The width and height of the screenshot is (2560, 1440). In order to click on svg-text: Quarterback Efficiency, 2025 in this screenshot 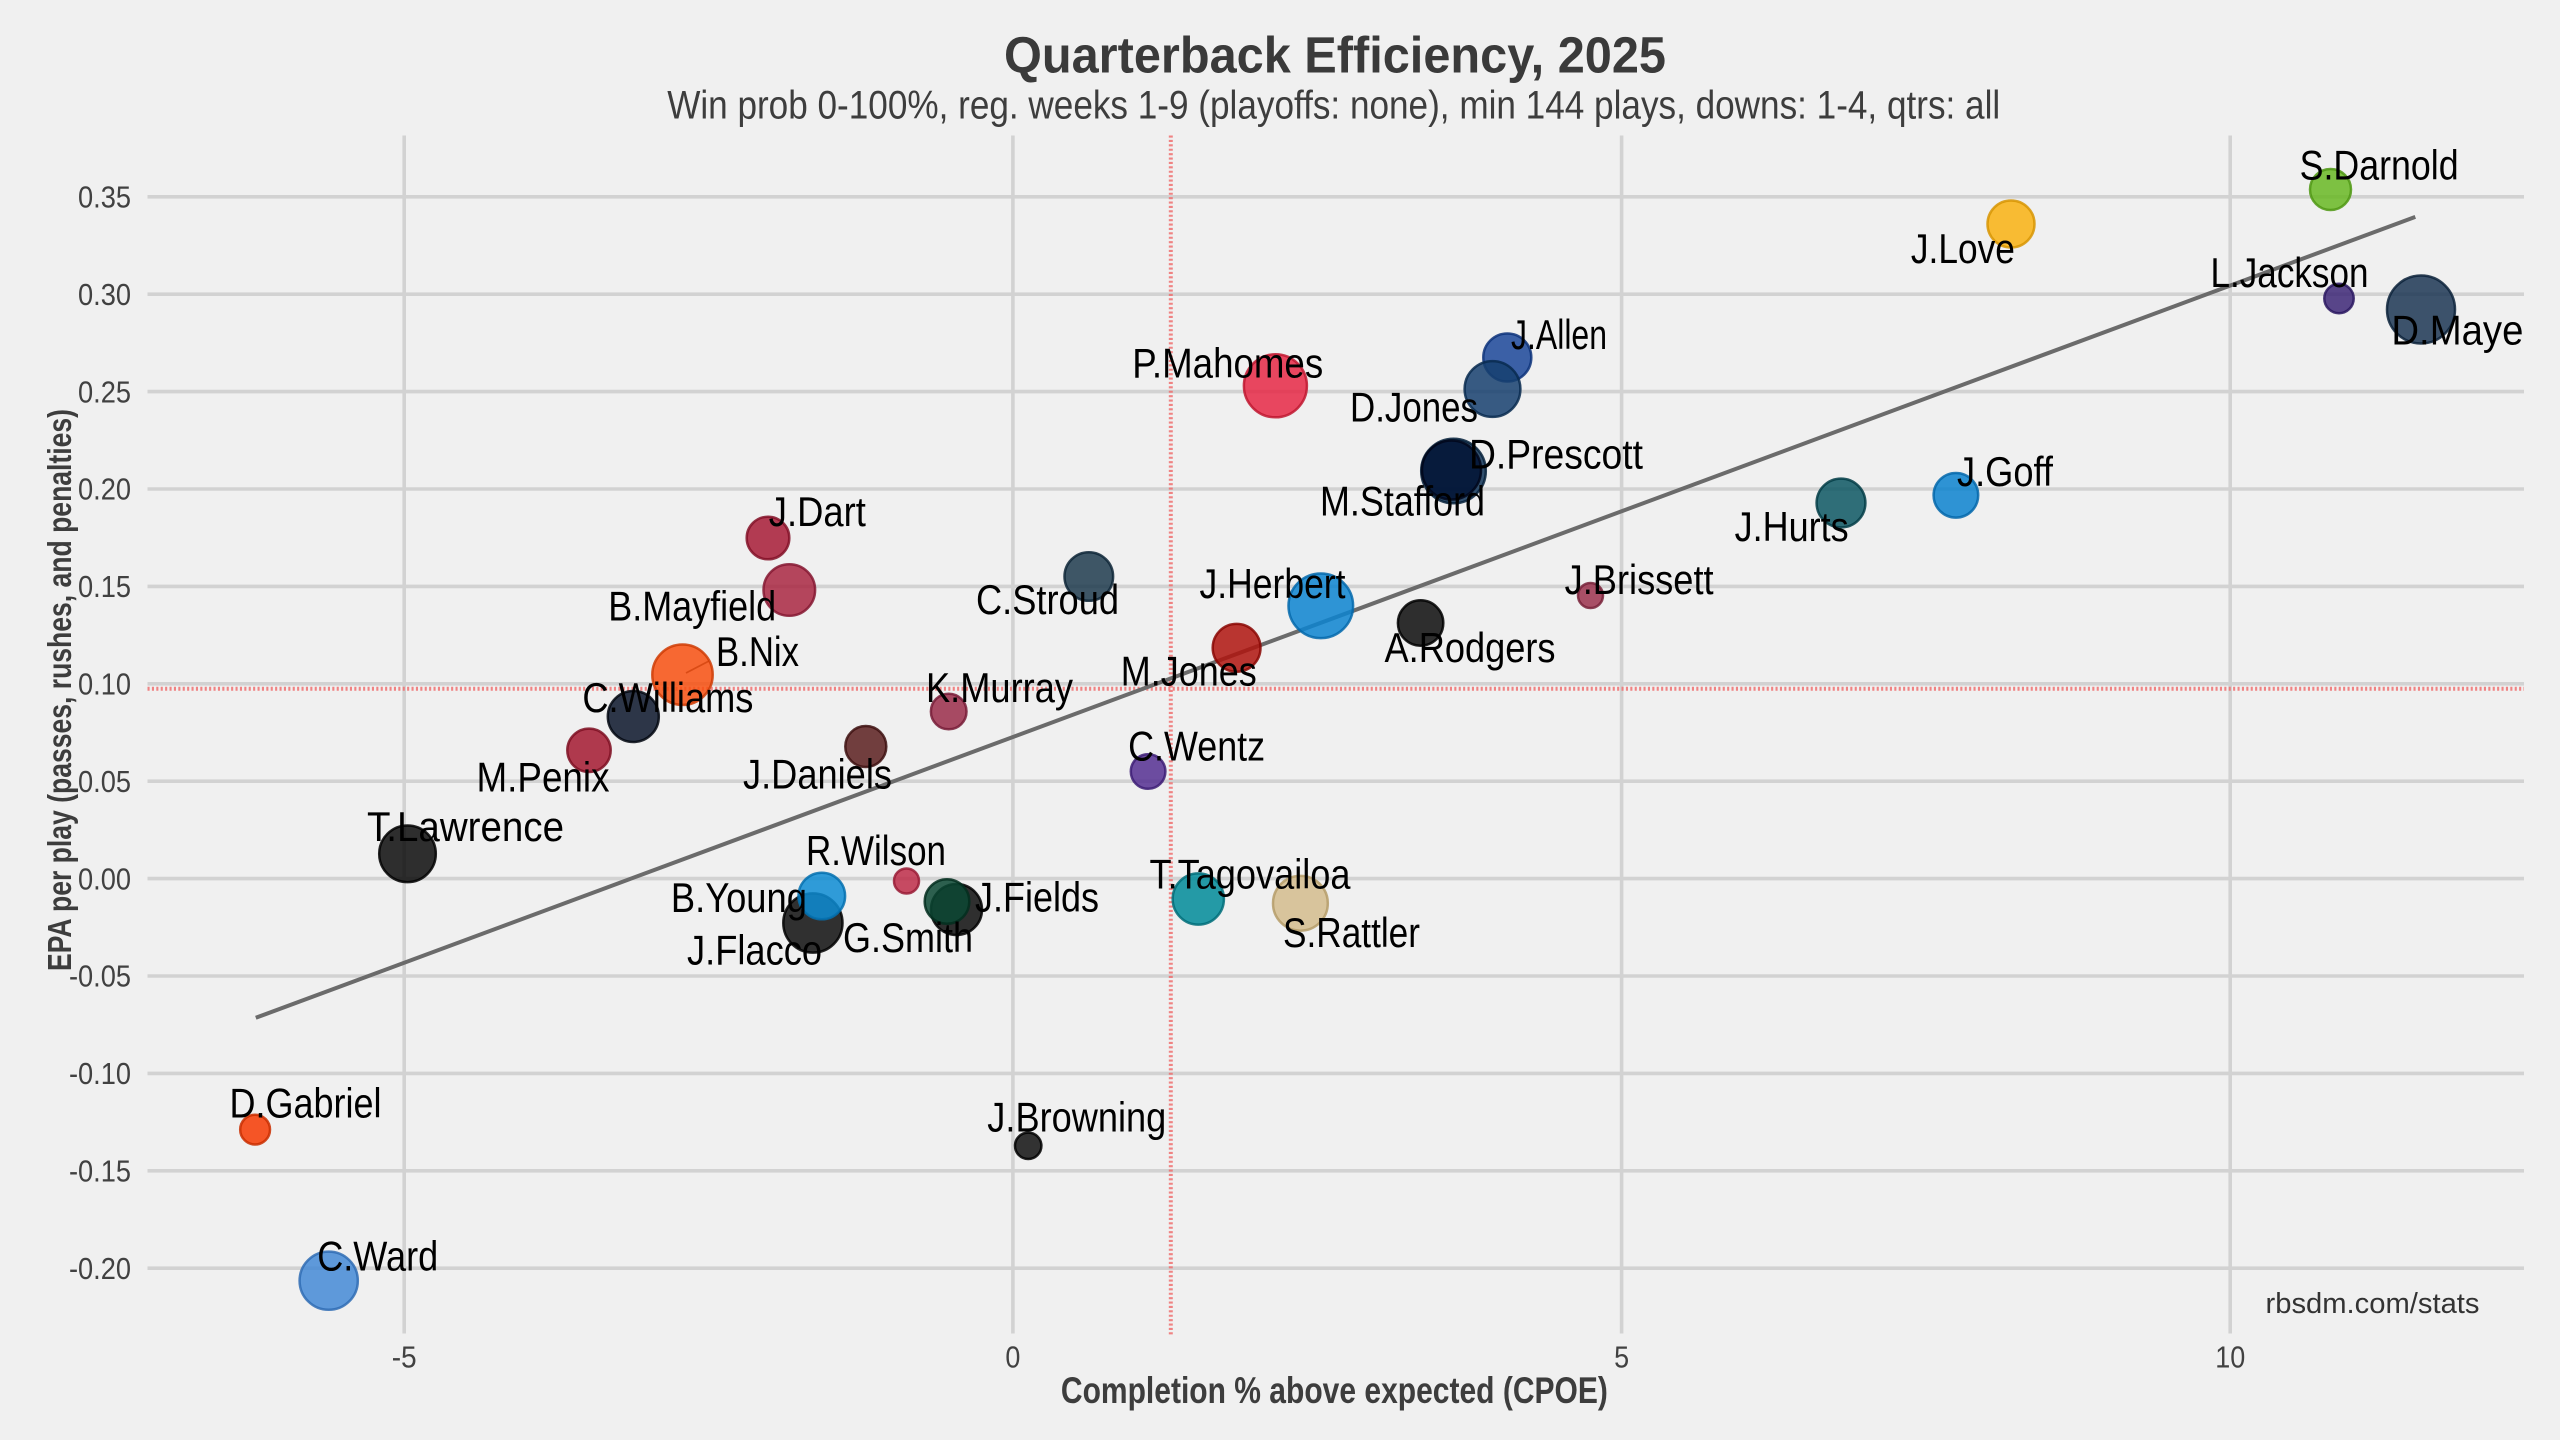, I will do `click(1335, 54)`.